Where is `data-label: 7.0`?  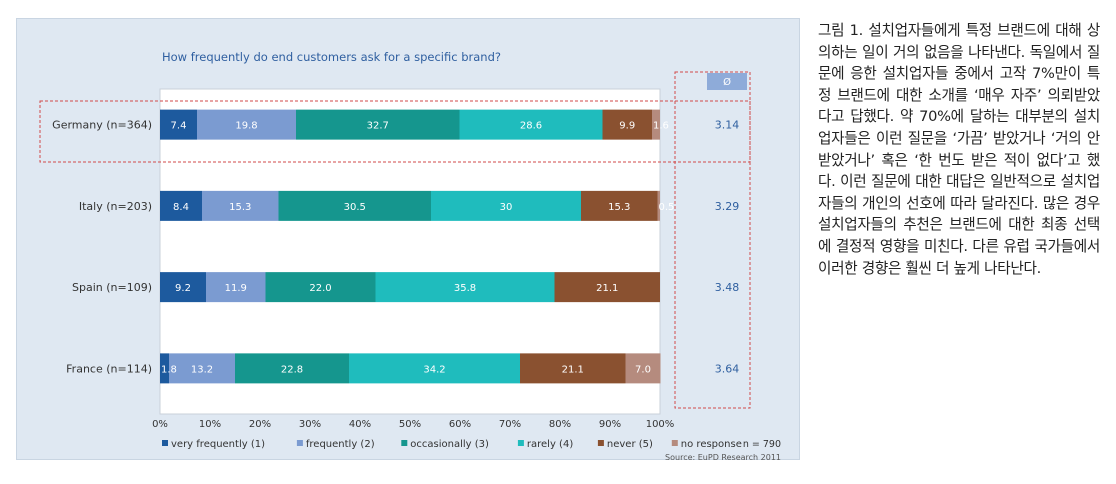
data-label: 7.0 is located at coordinates (643, 369).